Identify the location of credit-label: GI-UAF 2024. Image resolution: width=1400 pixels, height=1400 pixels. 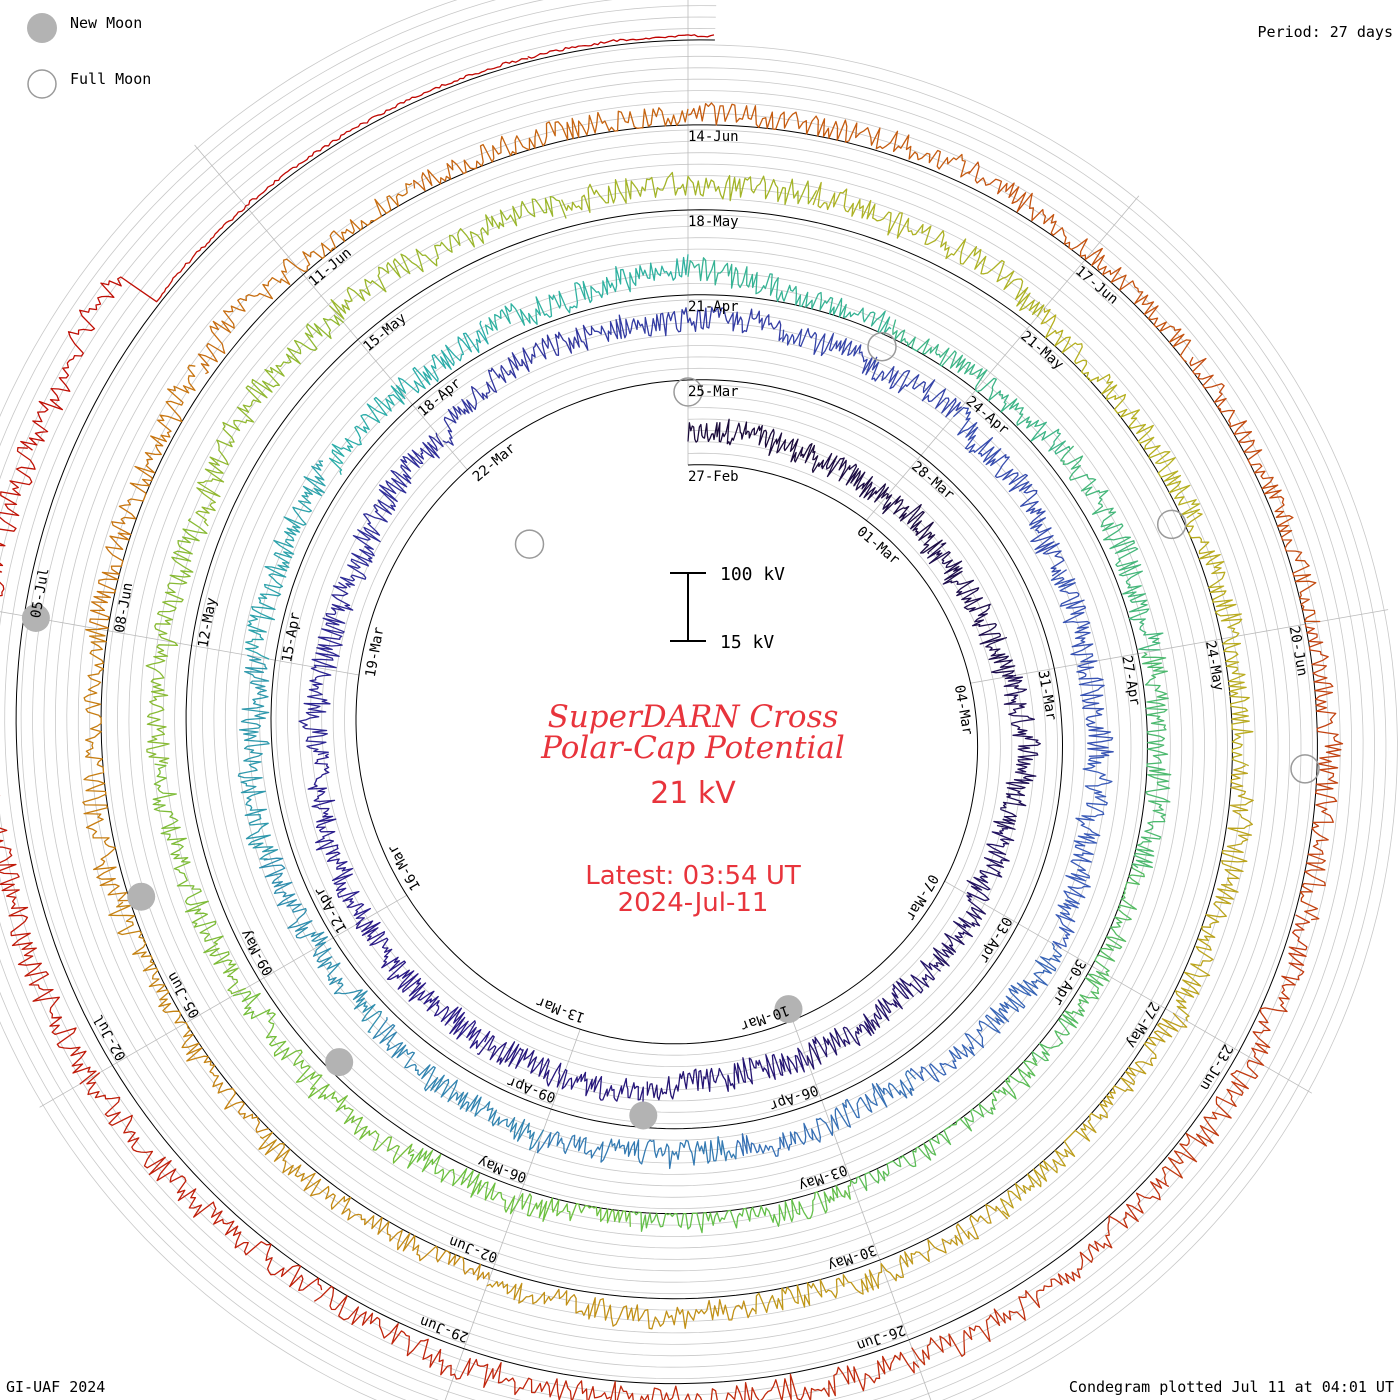
(56, 1387).